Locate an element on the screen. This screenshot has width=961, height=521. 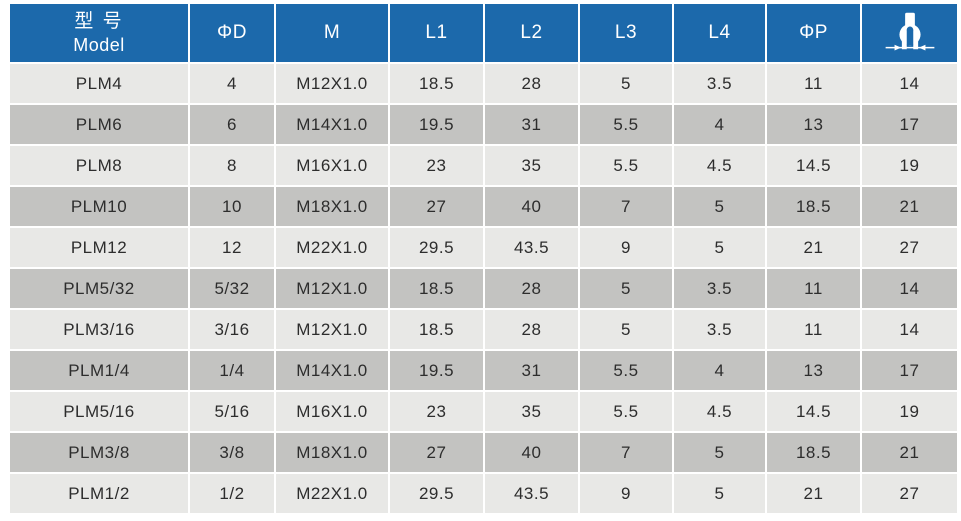
table-cell: 11 is located at coordinates (813, 288).